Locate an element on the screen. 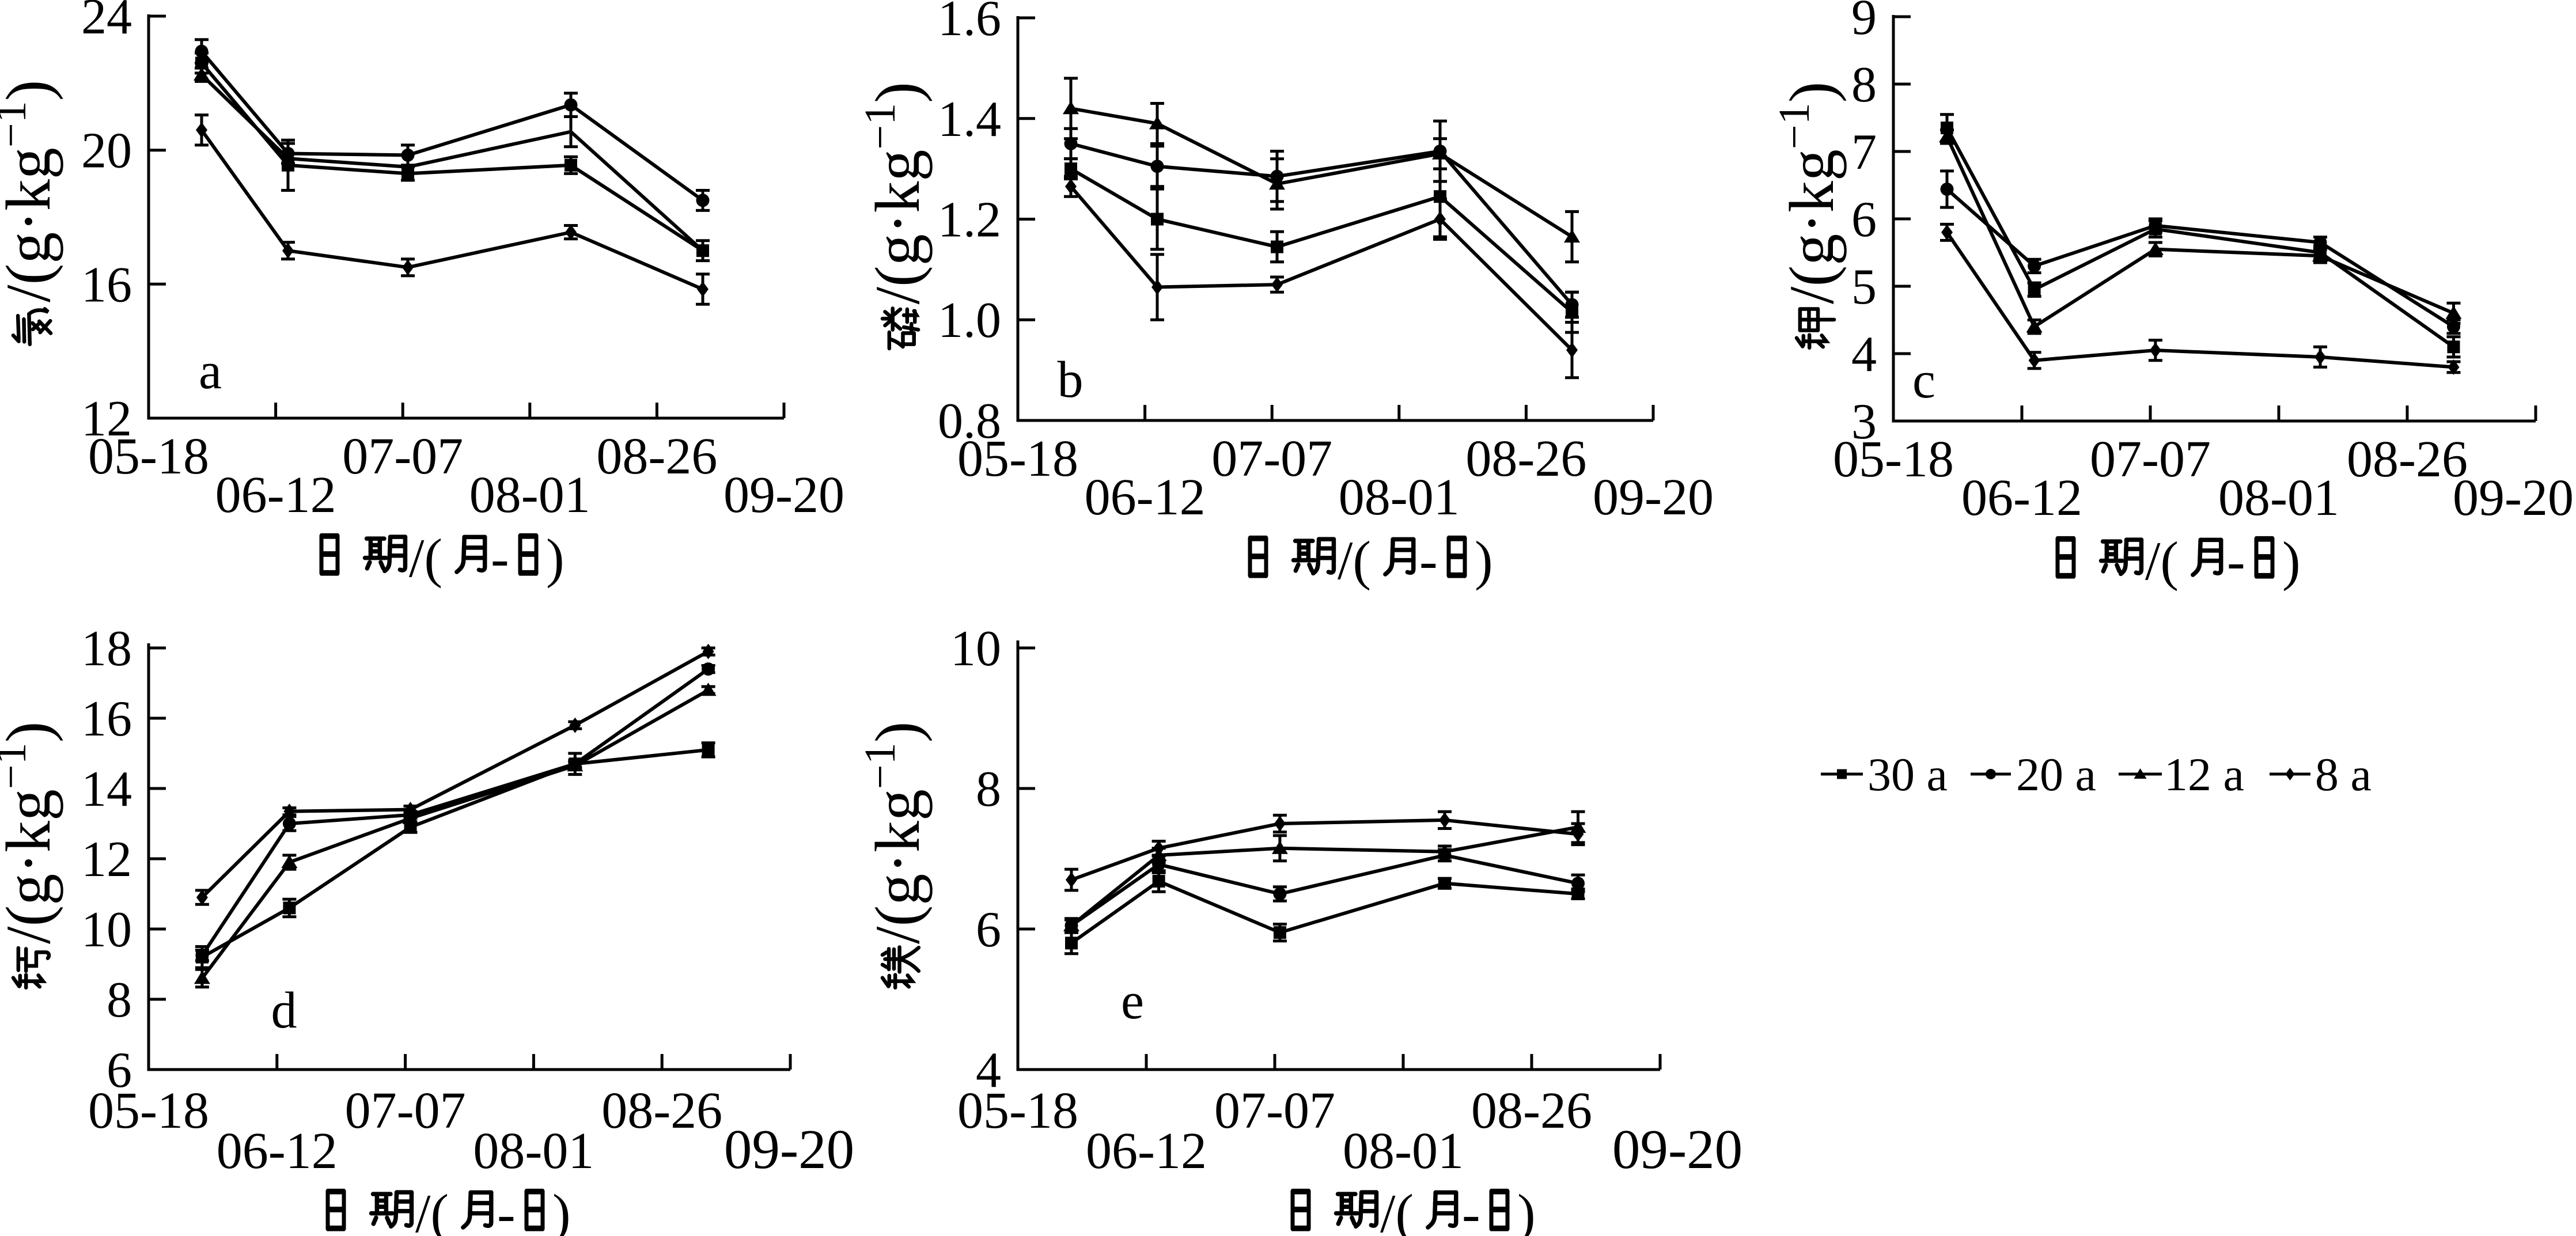 The width and height of the screenshot is (2576, 1236). svg-text: 12 a is located at coordinates (2204, 774).